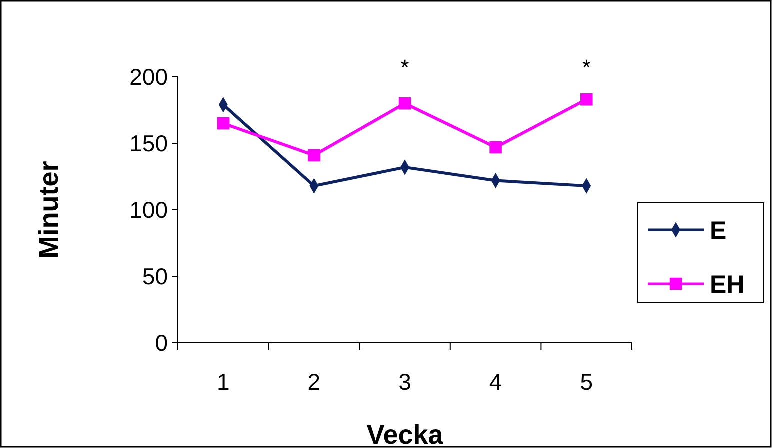  I want to click on legend-label: E, so click(718, 231).